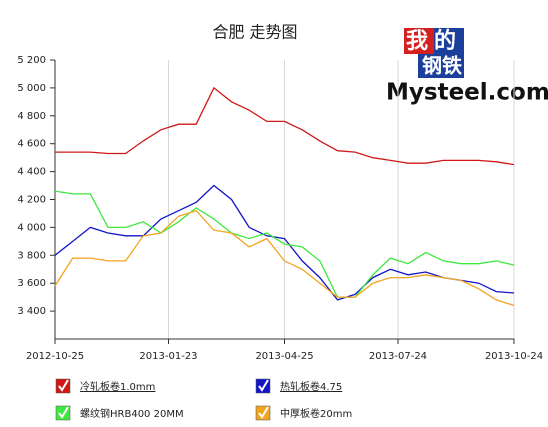 The width and height of the screenshot is (548, 427). I want to click on y-tick-label: 5 000, so click(31, 88).